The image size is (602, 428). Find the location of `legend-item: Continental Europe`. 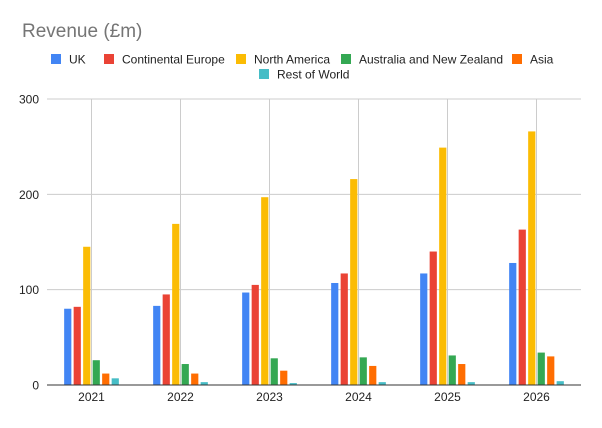

legend-item: Continental Europe is located at coordinates (164, 60).